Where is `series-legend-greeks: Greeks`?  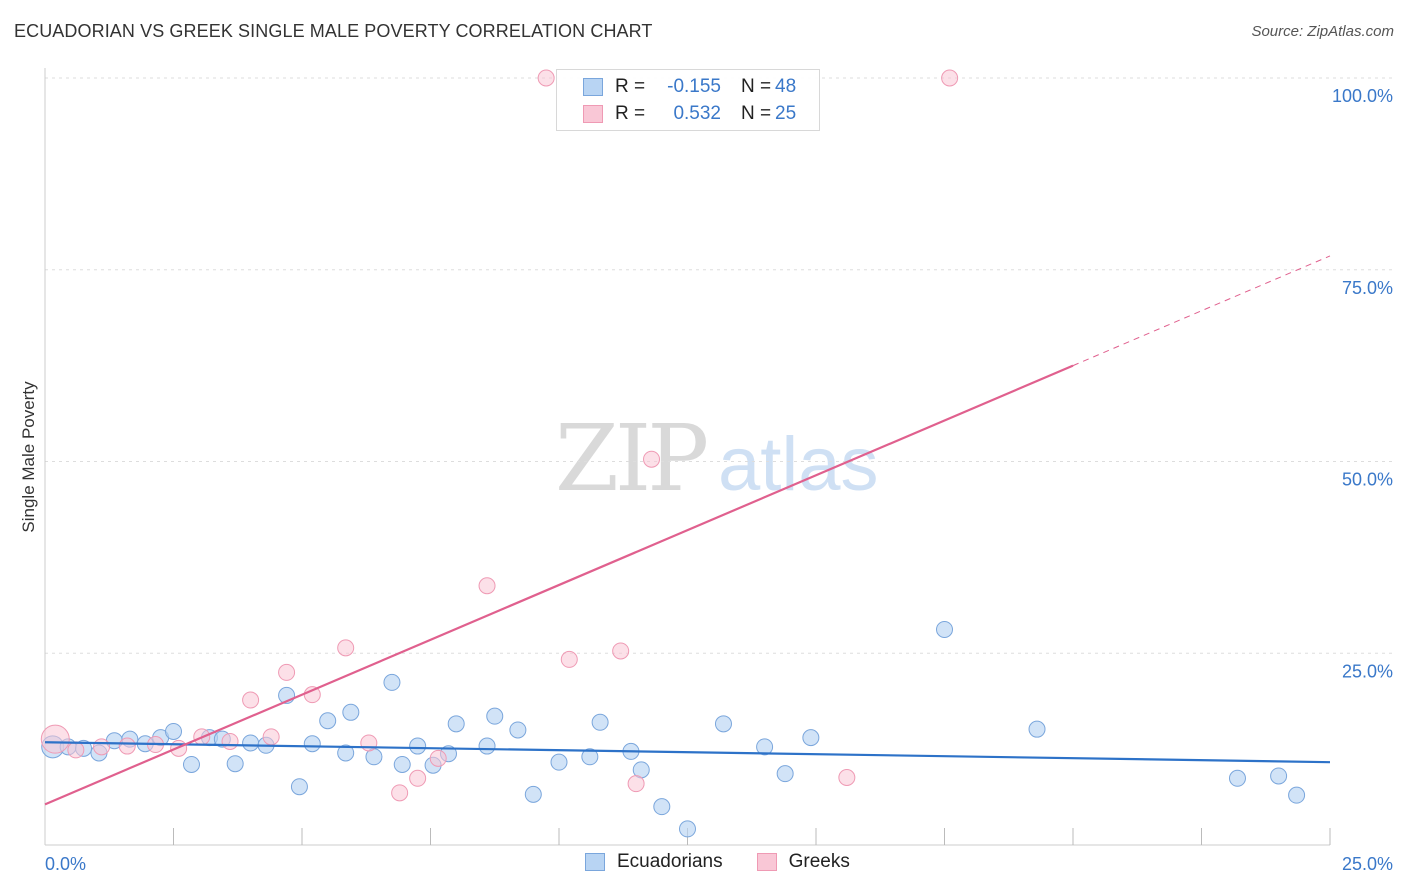
series-legend-greeks: Greeks is located at coordinates (803, 862).